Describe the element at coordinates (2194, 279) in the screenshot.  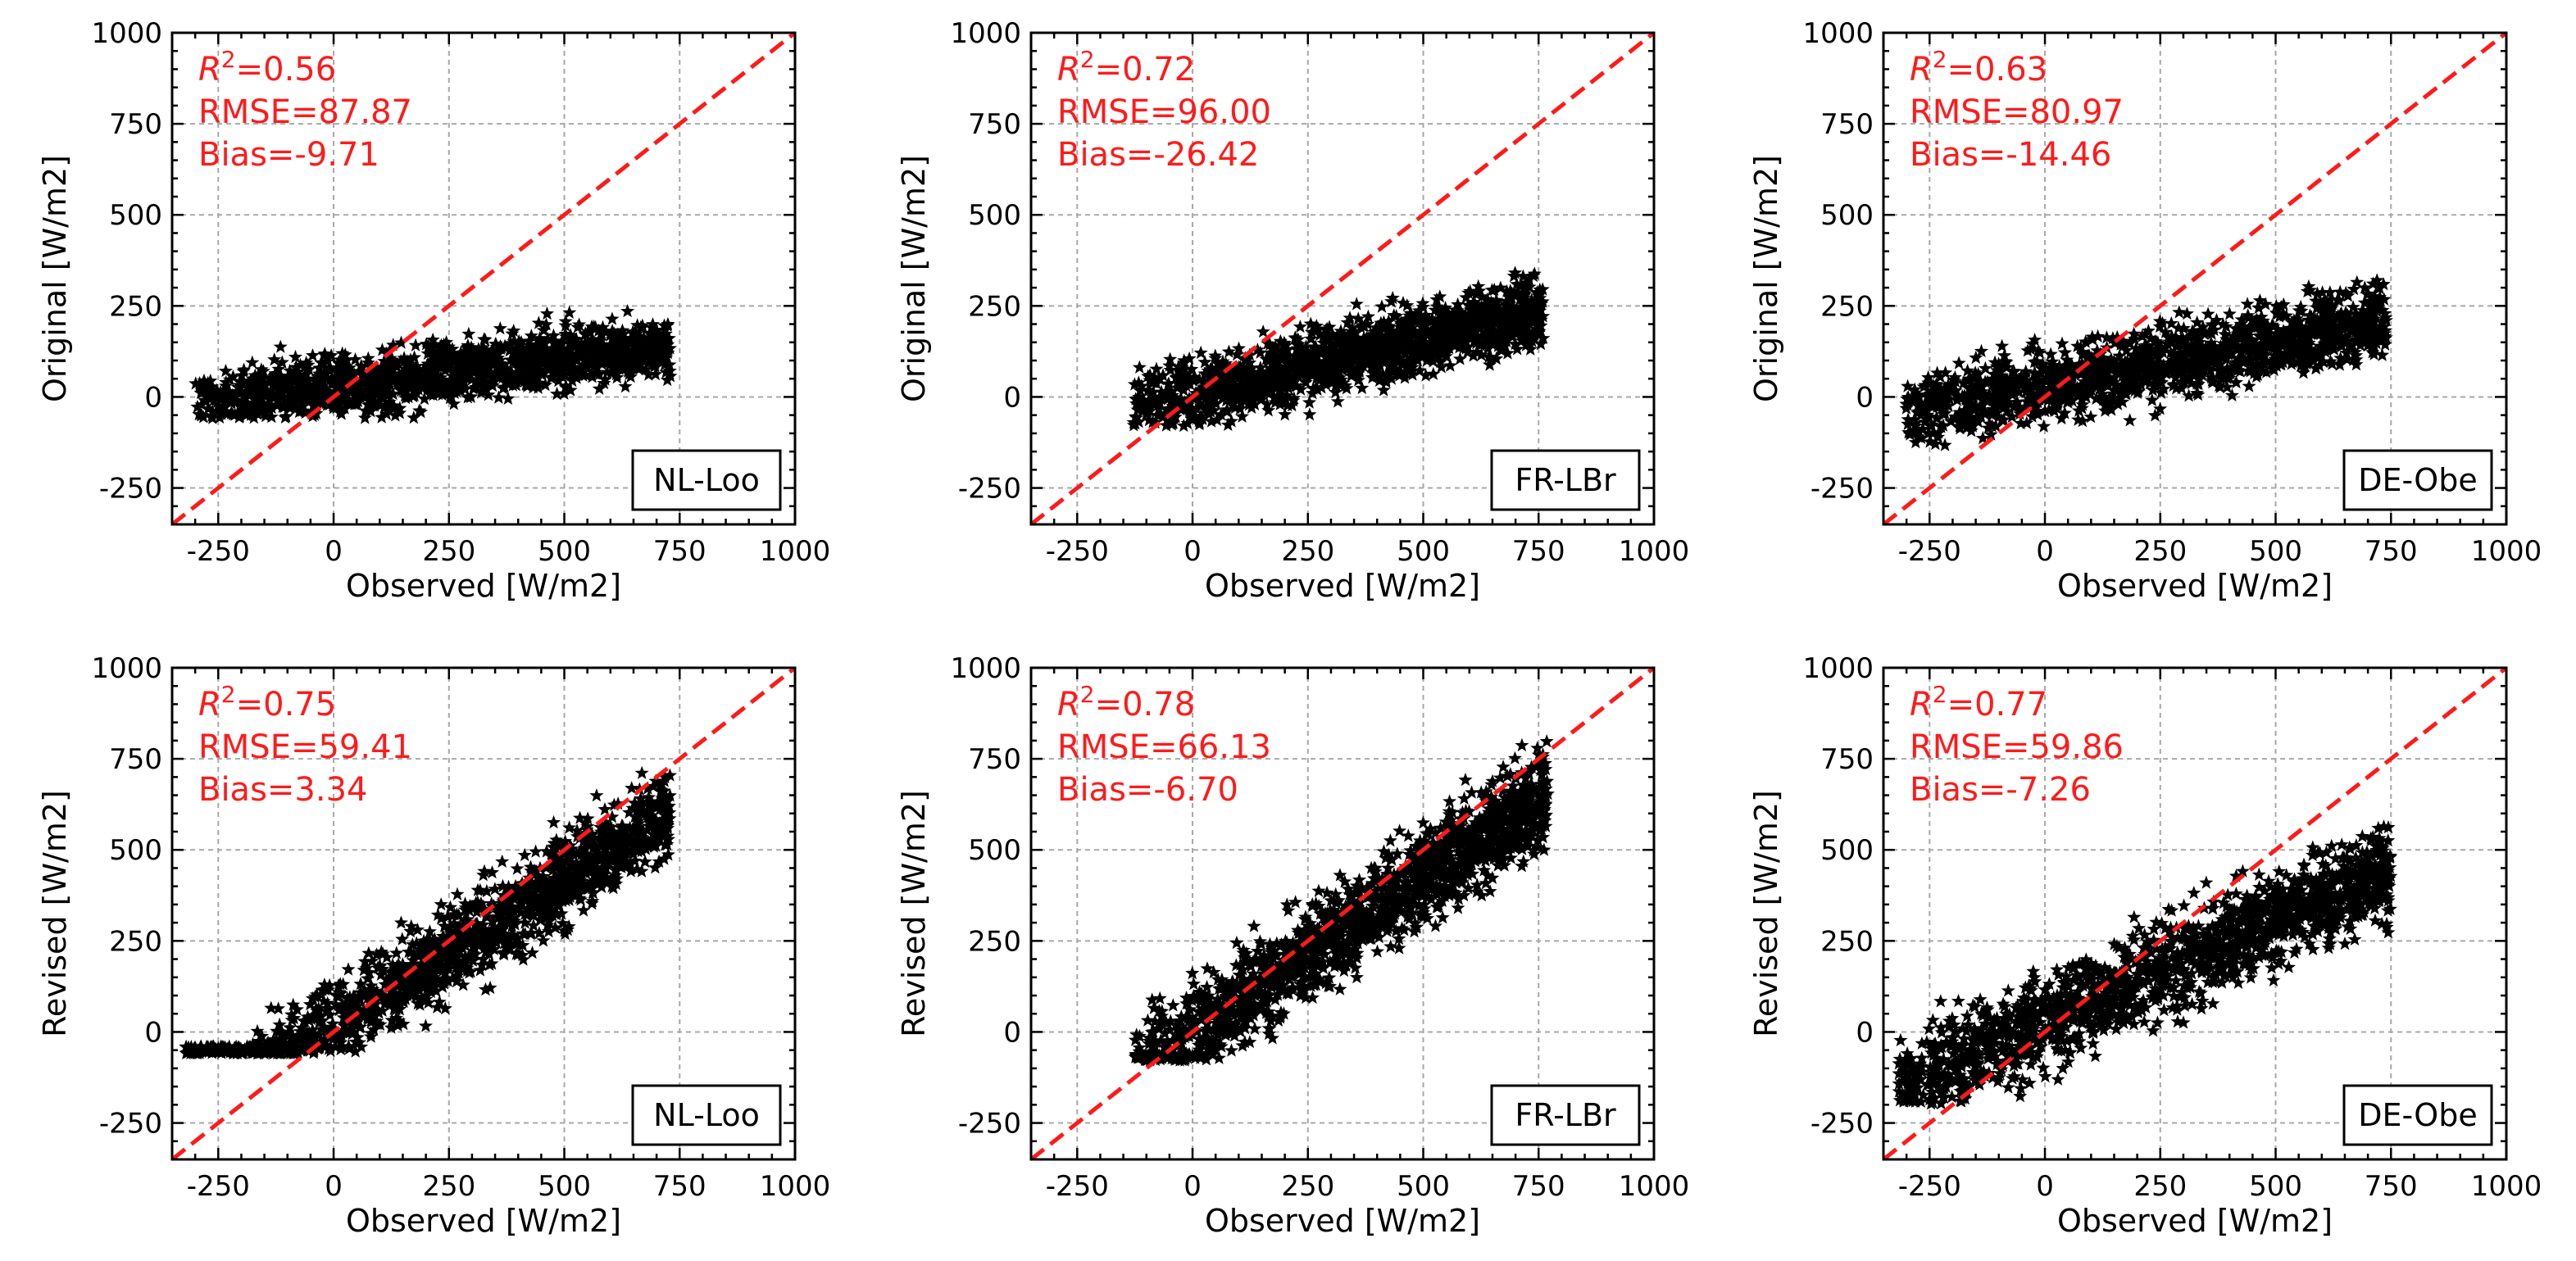
I see `one-to-one-line` at that location.